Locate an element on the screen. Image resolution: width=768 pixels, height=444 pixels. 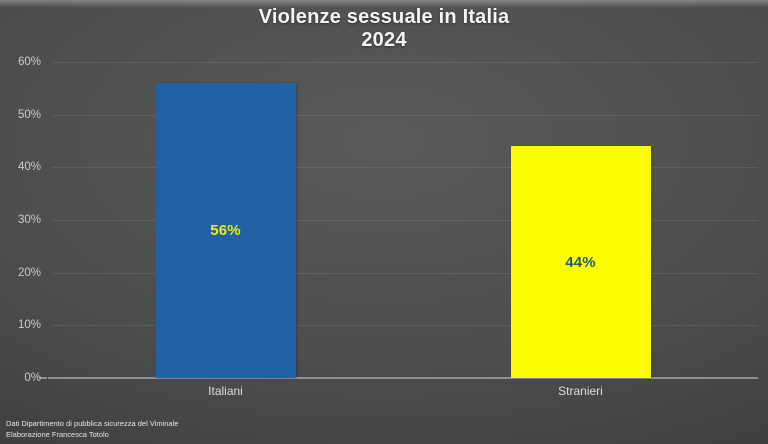
y-axis-tick-label: 30% is located at coordinates (29, 220).